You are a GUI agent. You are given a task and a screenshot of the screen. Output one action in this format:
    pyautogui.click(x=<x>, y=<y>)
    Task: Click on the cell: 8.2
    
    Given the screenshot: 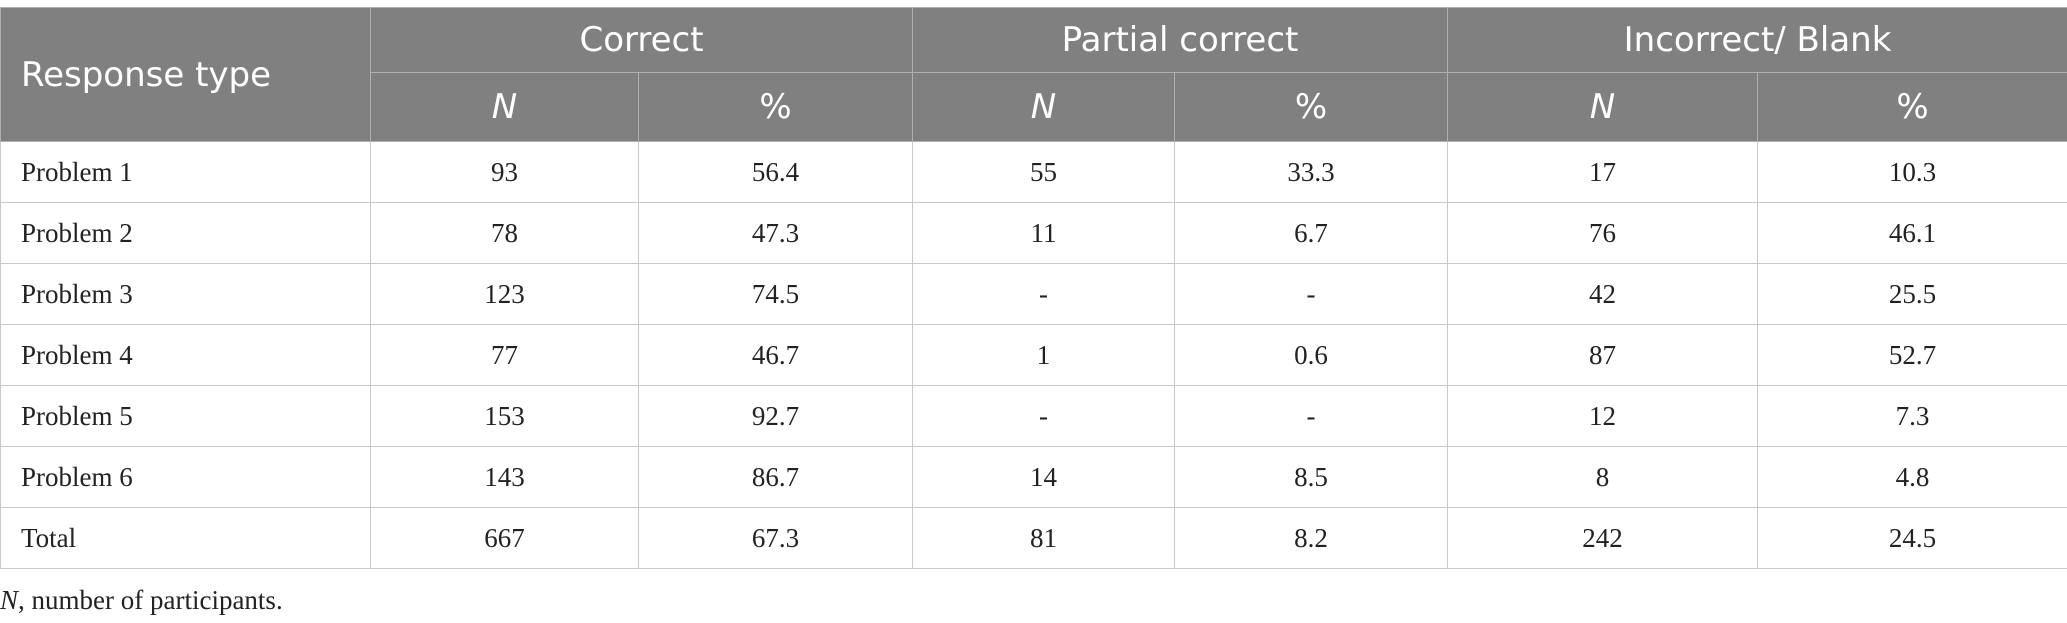 What is the action you would take?
    pyautogui.click(x=1311, y=538)
    